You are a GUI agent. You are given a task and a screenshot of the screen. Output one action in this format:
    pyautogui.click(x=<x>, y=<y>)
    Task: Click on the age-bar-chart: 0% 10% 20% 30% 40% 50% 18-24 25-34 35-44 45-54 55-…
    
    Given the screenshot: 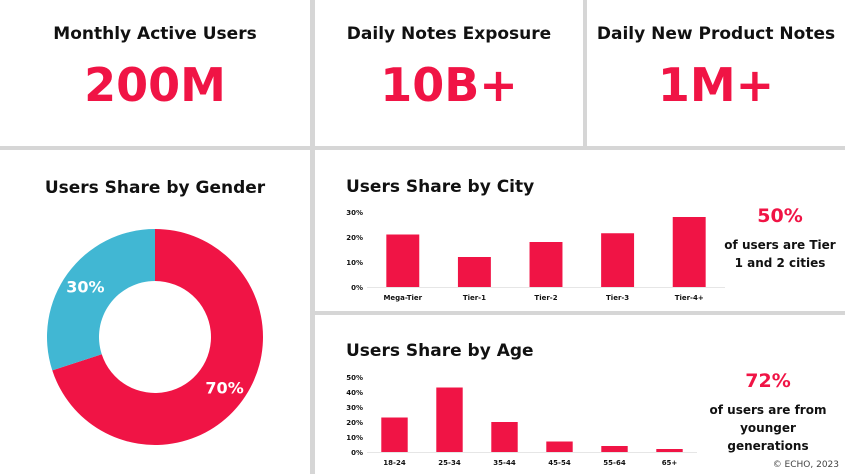 What is the action you would take?
    pyautogui.click(x=521, y=420)
    